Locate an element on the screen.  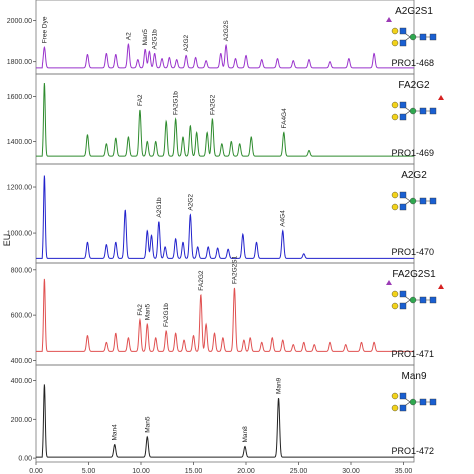
glycan-name: FA2G2S1 is located at coordinates (414, 274).